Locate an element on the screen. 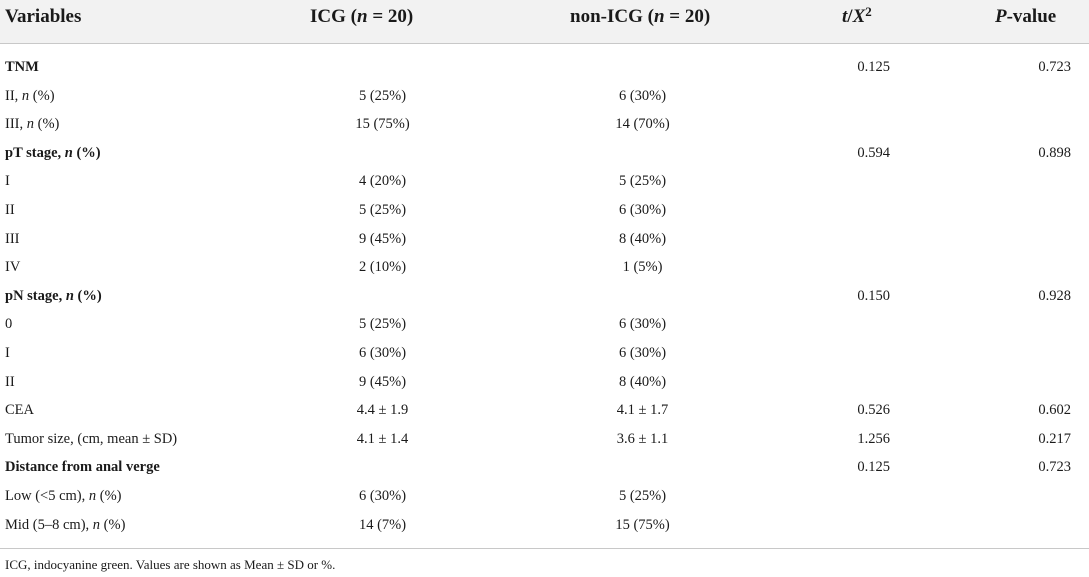  cell-p-value: 0.928 is located at coordinates (1054, 295).